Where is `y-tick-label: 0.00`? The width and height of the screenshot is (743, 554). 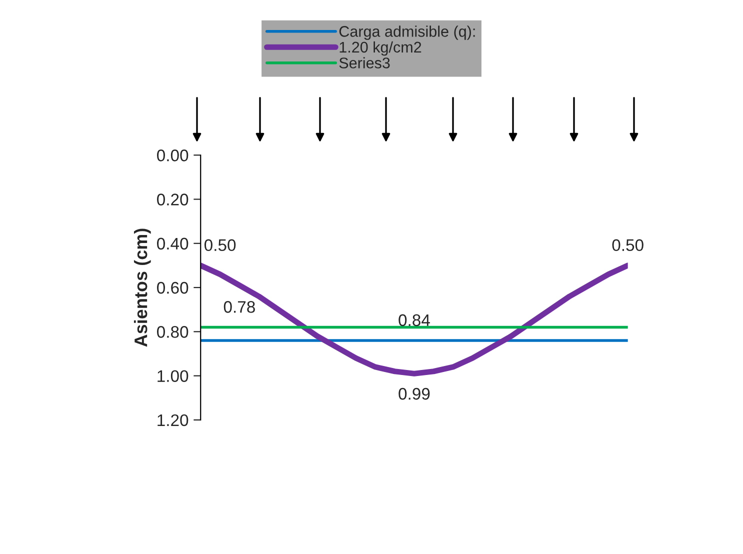 y-tick-label: 0.00 is located at coordinates (172, 156).